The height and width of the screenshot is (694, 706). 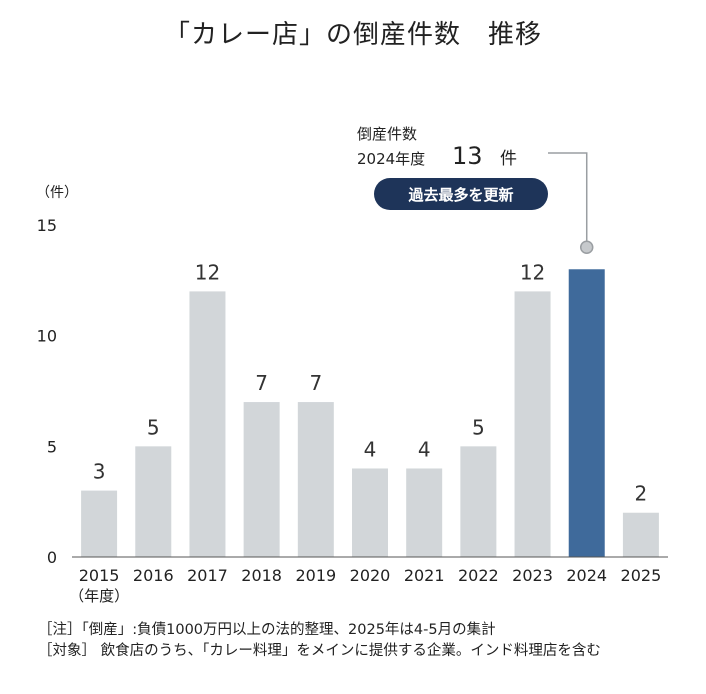 What do you see at coordinates (641, 575) in the screenshot?
I see `x-tick-label: 2025` at bounding box center [641, 575].